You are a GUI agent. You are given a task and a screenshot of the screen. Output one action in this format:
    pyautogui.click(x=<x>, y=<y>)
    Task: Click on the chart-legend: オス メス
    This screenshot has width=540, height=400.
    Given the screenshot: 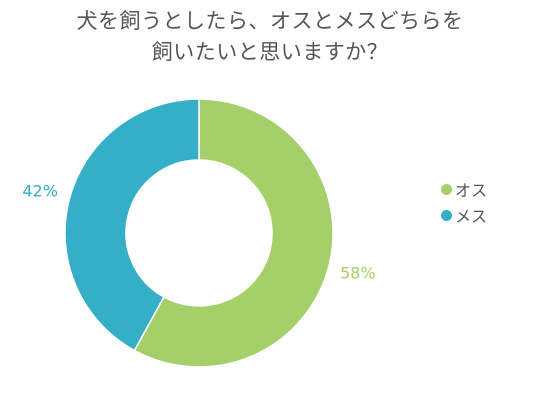 What is the action you would take?
    pyautogui.click(x=464, y=202)
    